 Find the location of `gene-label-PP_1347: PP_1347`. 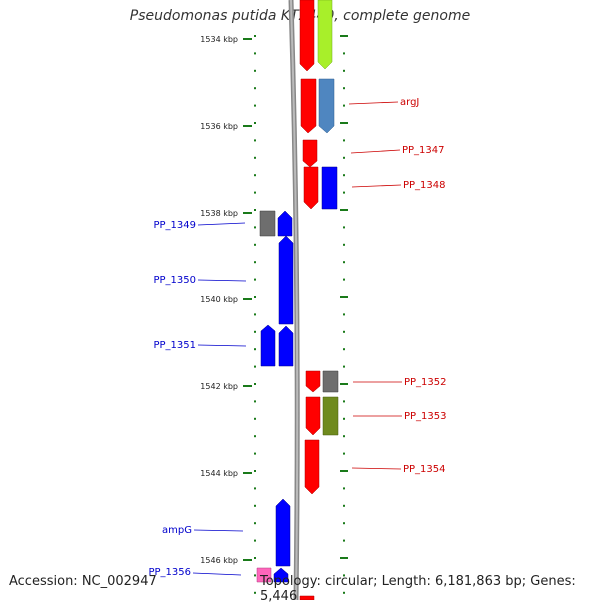

gene-label-PP_1347: PP_1347 is located at coordinates (423, 150).